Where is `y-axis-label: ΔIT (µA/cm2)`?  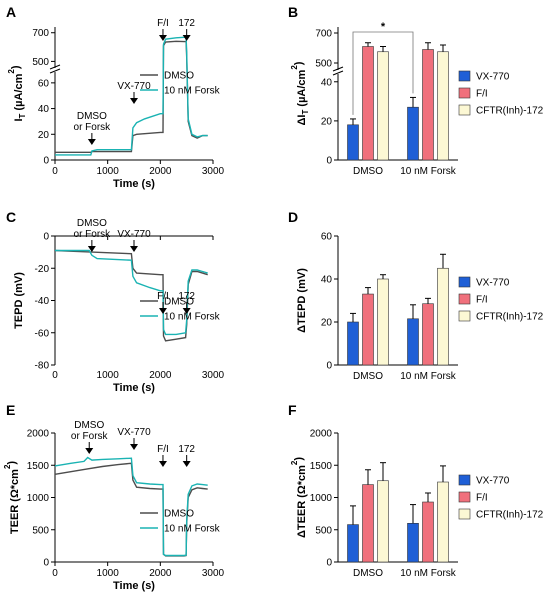
y-axis-label: ΔIT (µA/cm2) is located at coordinates (300, 93).